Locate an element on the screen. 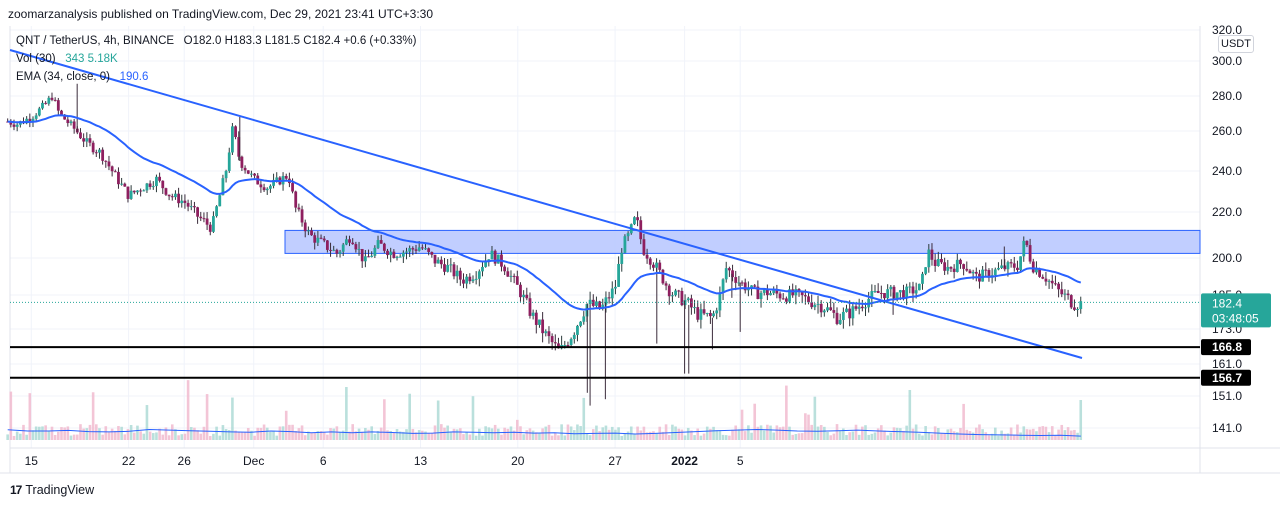  last-price-label-countdown: 03:48:05 is located at coordinates (1235, 318).